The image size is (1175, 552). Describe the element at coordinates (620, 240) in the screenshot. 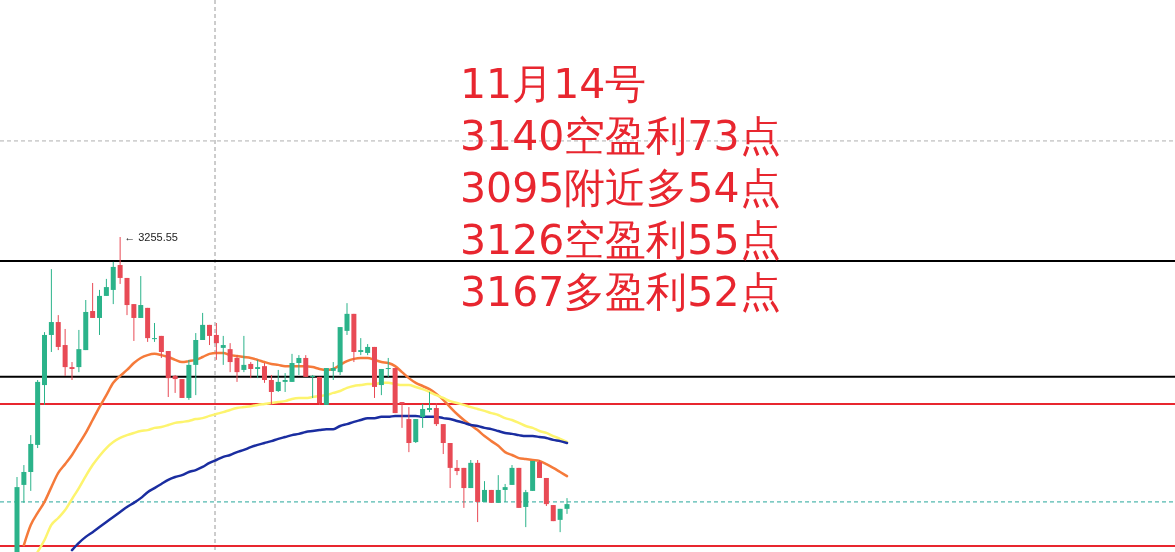

I see `annotation: 3126空盈利55点` at that location.